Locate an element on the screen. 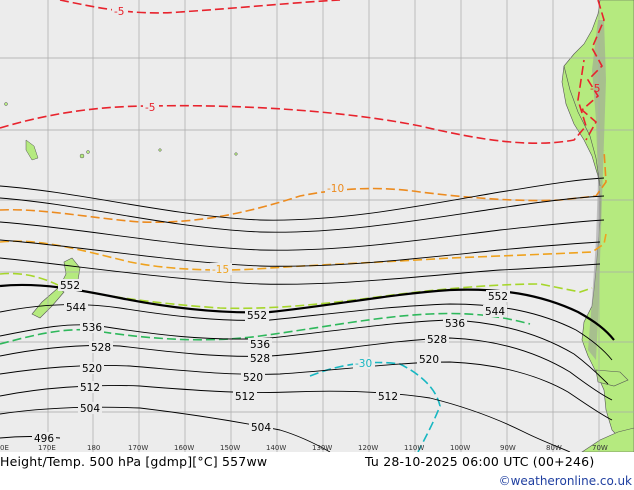 The height and width of the screenshot is (490, 634). lon-tick: 80W is located at coordinates (554, 448).